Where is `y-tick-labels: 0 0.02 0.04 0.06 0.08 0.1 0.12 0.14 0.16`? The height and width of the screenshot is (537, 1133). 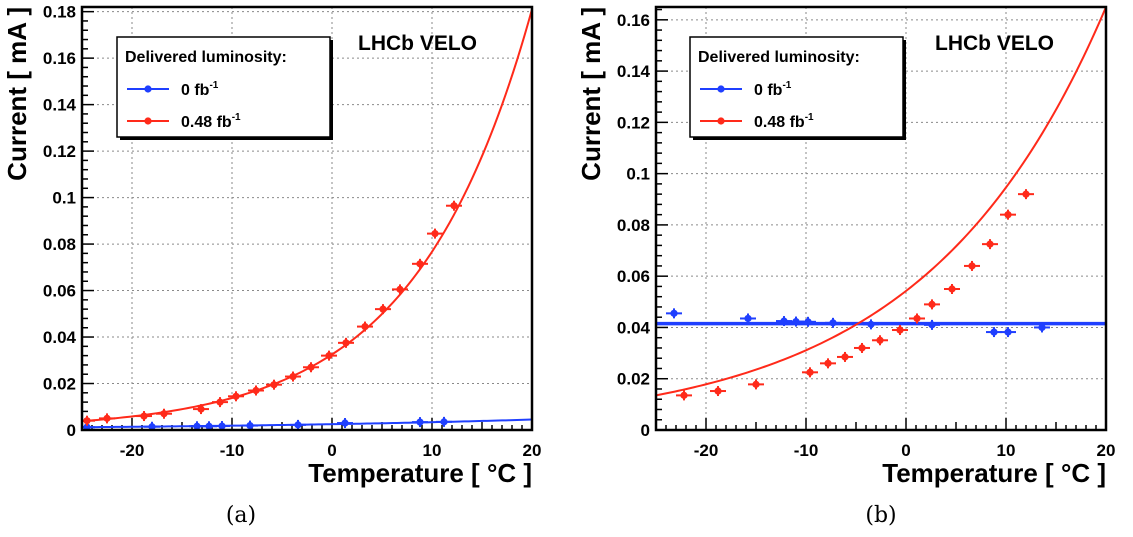
y-tick-labels: 0 0.02 0.04 0.06 0.08 0.1 0.12 0.14 0.16 is located at coordinates (634, 225).